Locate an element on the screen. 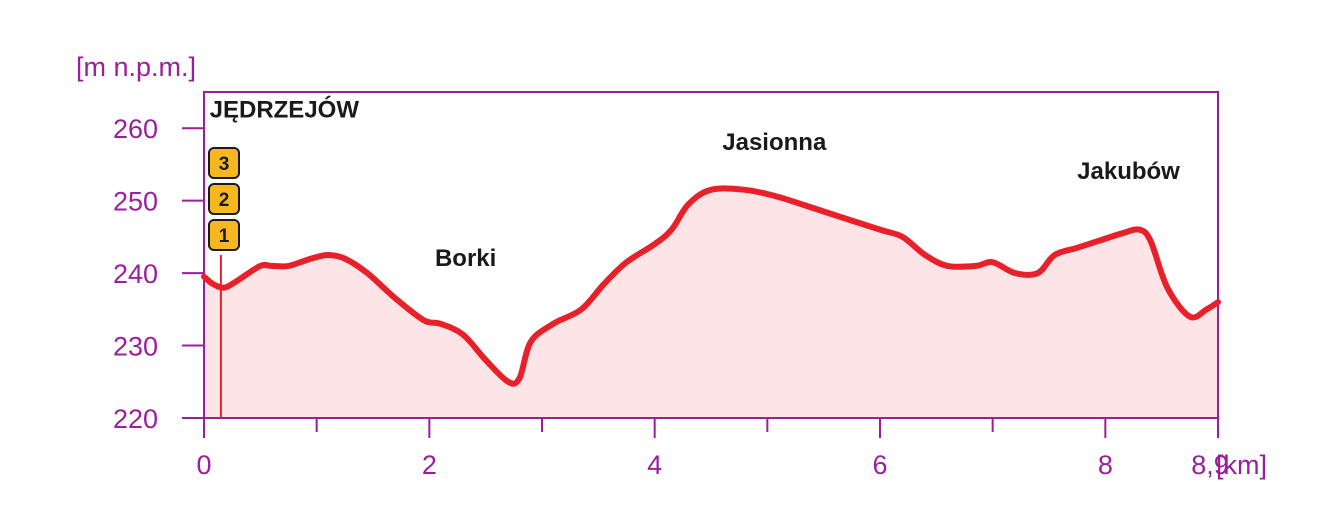 The height and width of the screenshot is (528, 1320). y-axis-ticks: 220 230 240 250 260 is located at coordinates (158, 274).